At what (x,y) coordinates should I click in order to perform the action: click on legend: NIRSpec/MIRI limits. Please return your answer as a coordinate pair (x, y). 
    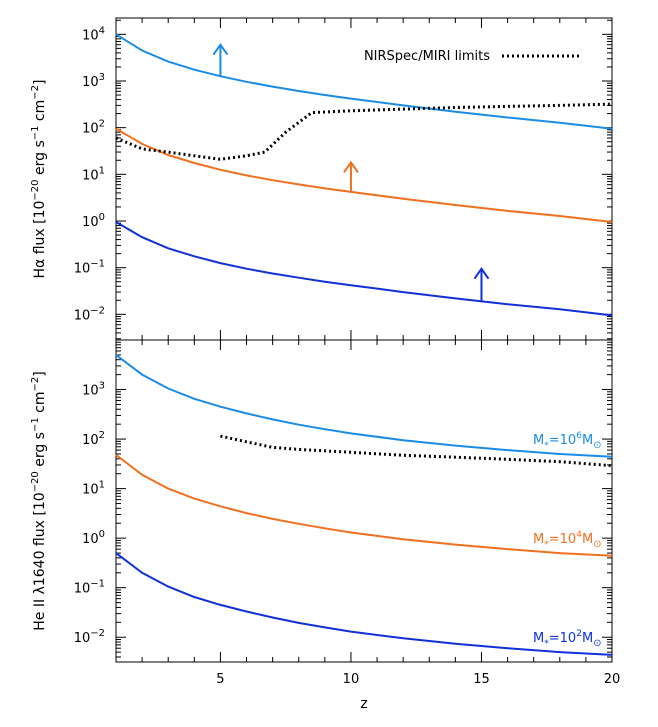
    Looking at the image, I should click on (473, 56).